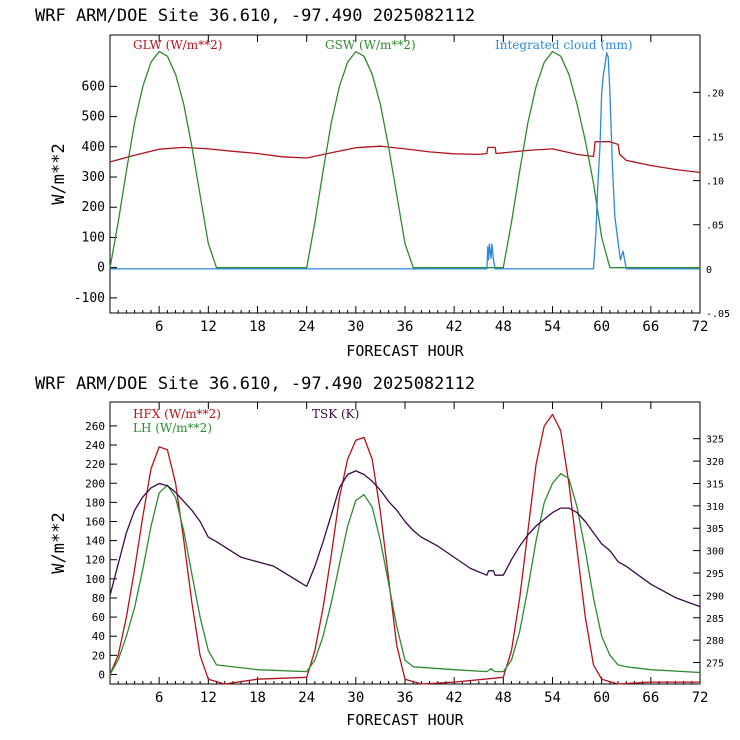  What do you see at coordinates (93, 117) in the screenshot?
I see `y-tick-label: 500` at bounding box center [93, 117].